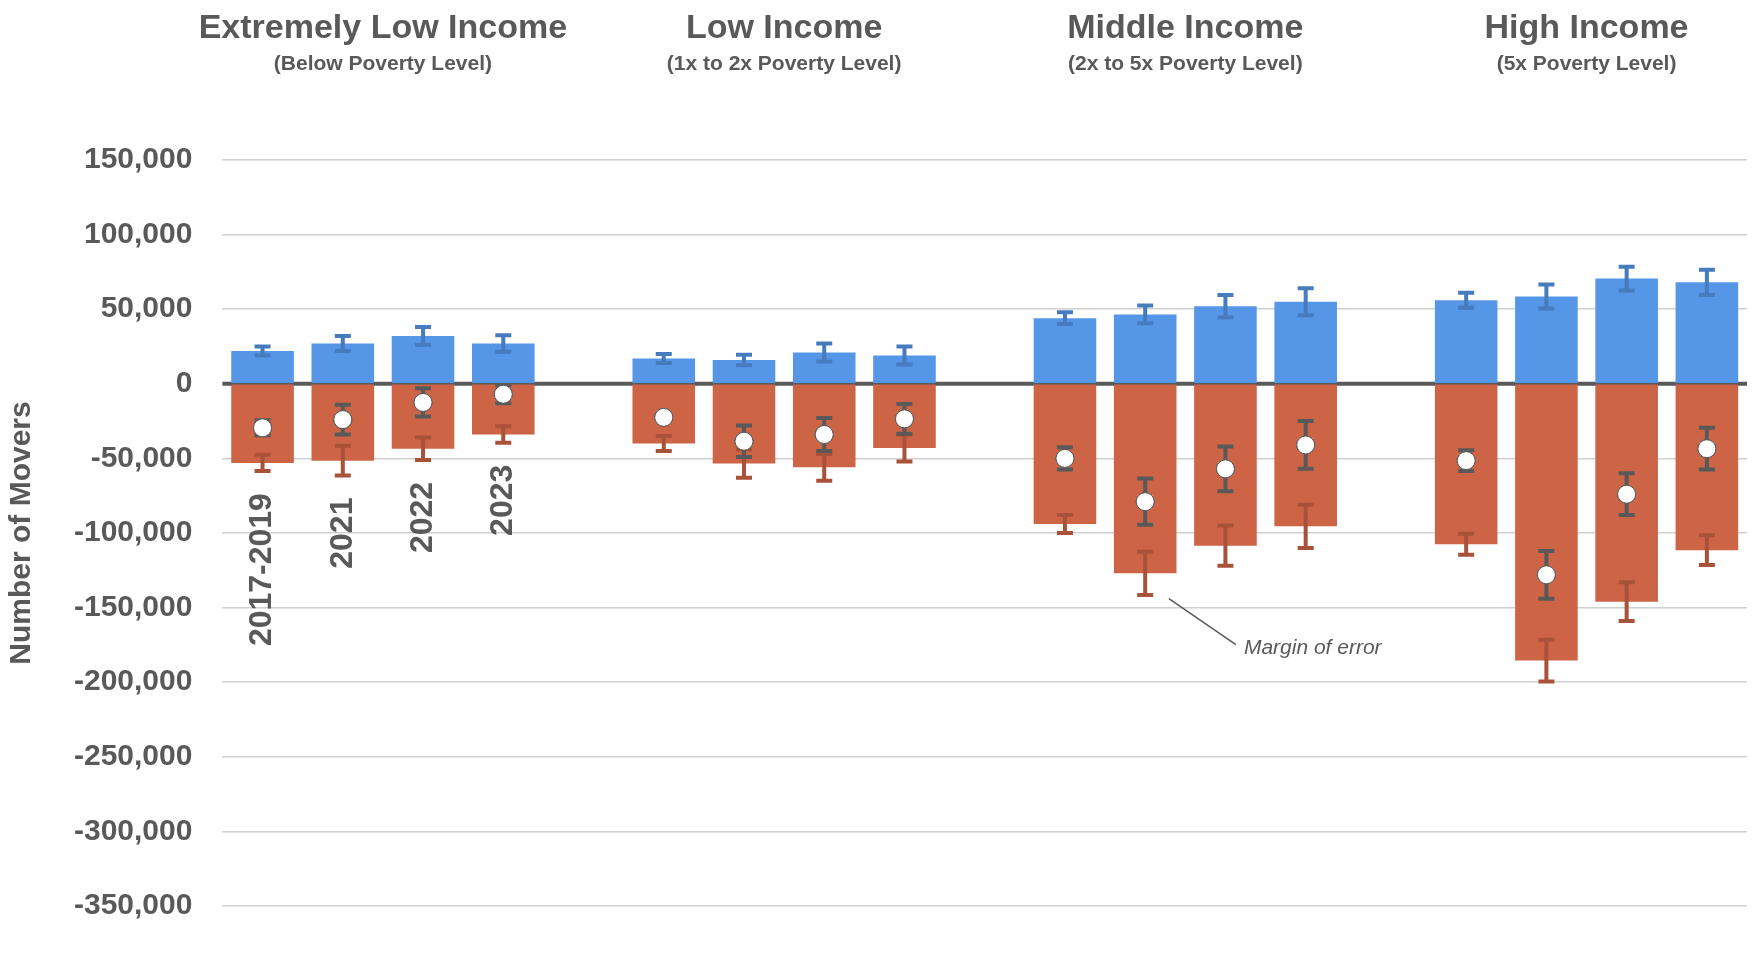 The image size is (1757, 954). I want to click on text: Extremely Low Income (Below Poverty Level), so click(383, 40).